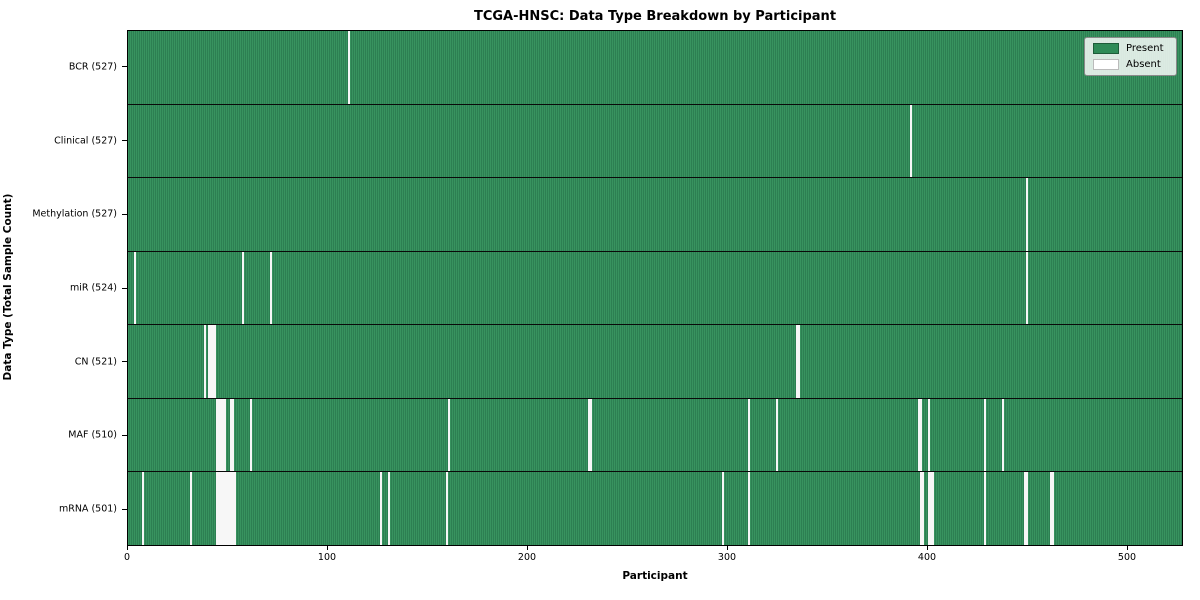  Describe the element at coordinates (653, 557) in the screenshot. I see `x-axis-ticks: 0 100 200 300 400 500` at that location.